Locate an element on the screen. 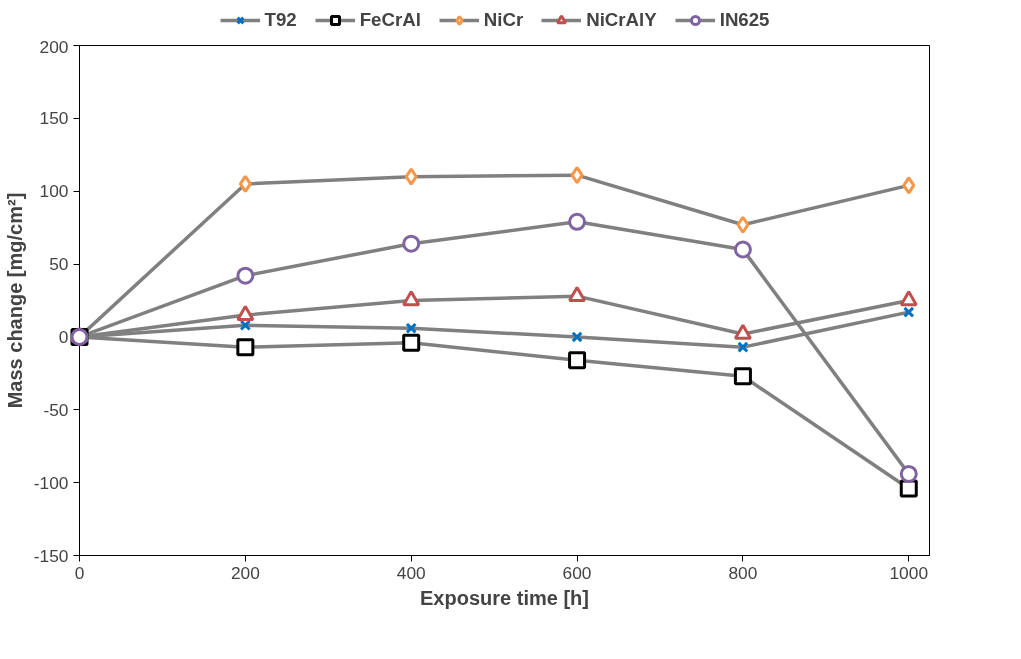 Image resolution: width=1021 pixels, height=659 pixels. y-tick-label: 100 is located at coordinates (54, 191).